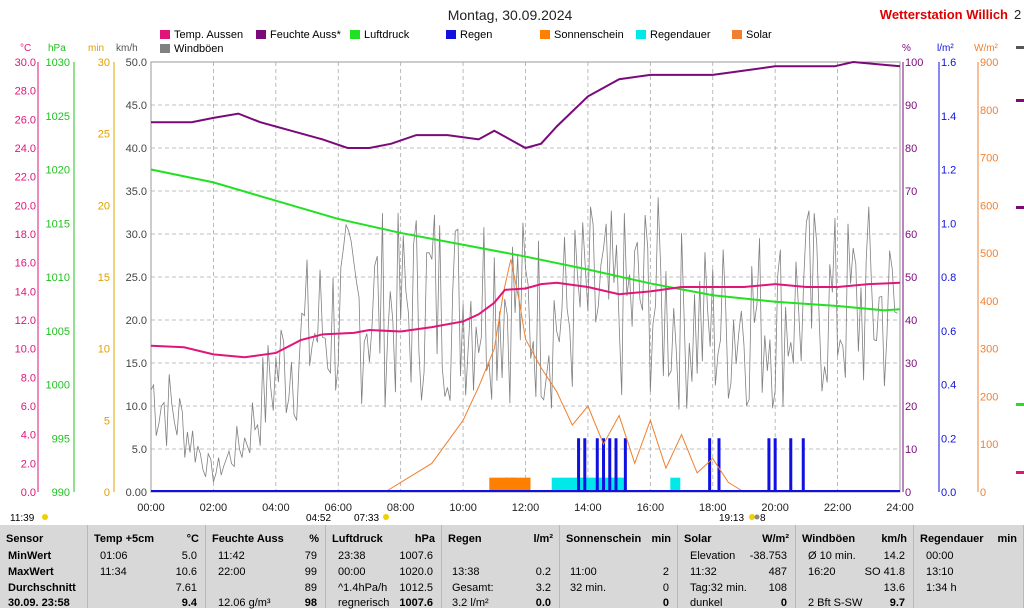 The width and height of the screenshot is (1024, 609). What do you see at coordinates (136, 149) in the screenshot?
I see `tick-label-wind: 40.0` at bounding box center [136, 149].